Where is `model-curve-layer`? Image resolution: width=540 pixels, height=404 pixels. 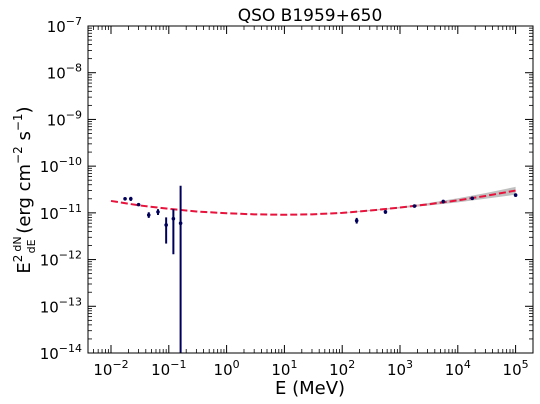 model-curve-layer is located at coordinates (313, 202).